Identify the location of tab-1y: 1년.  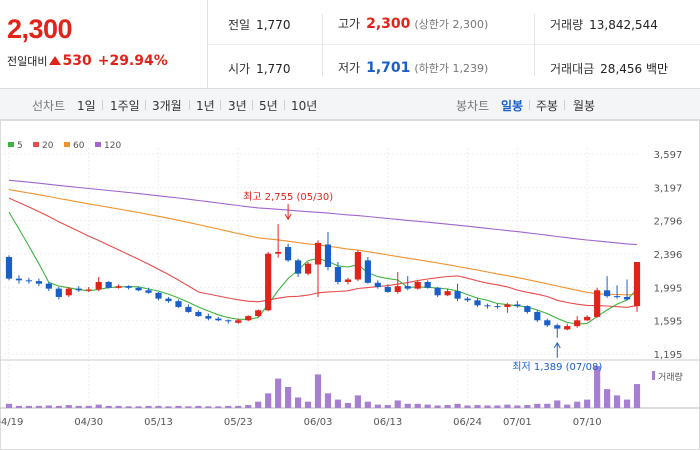
(205, 106).